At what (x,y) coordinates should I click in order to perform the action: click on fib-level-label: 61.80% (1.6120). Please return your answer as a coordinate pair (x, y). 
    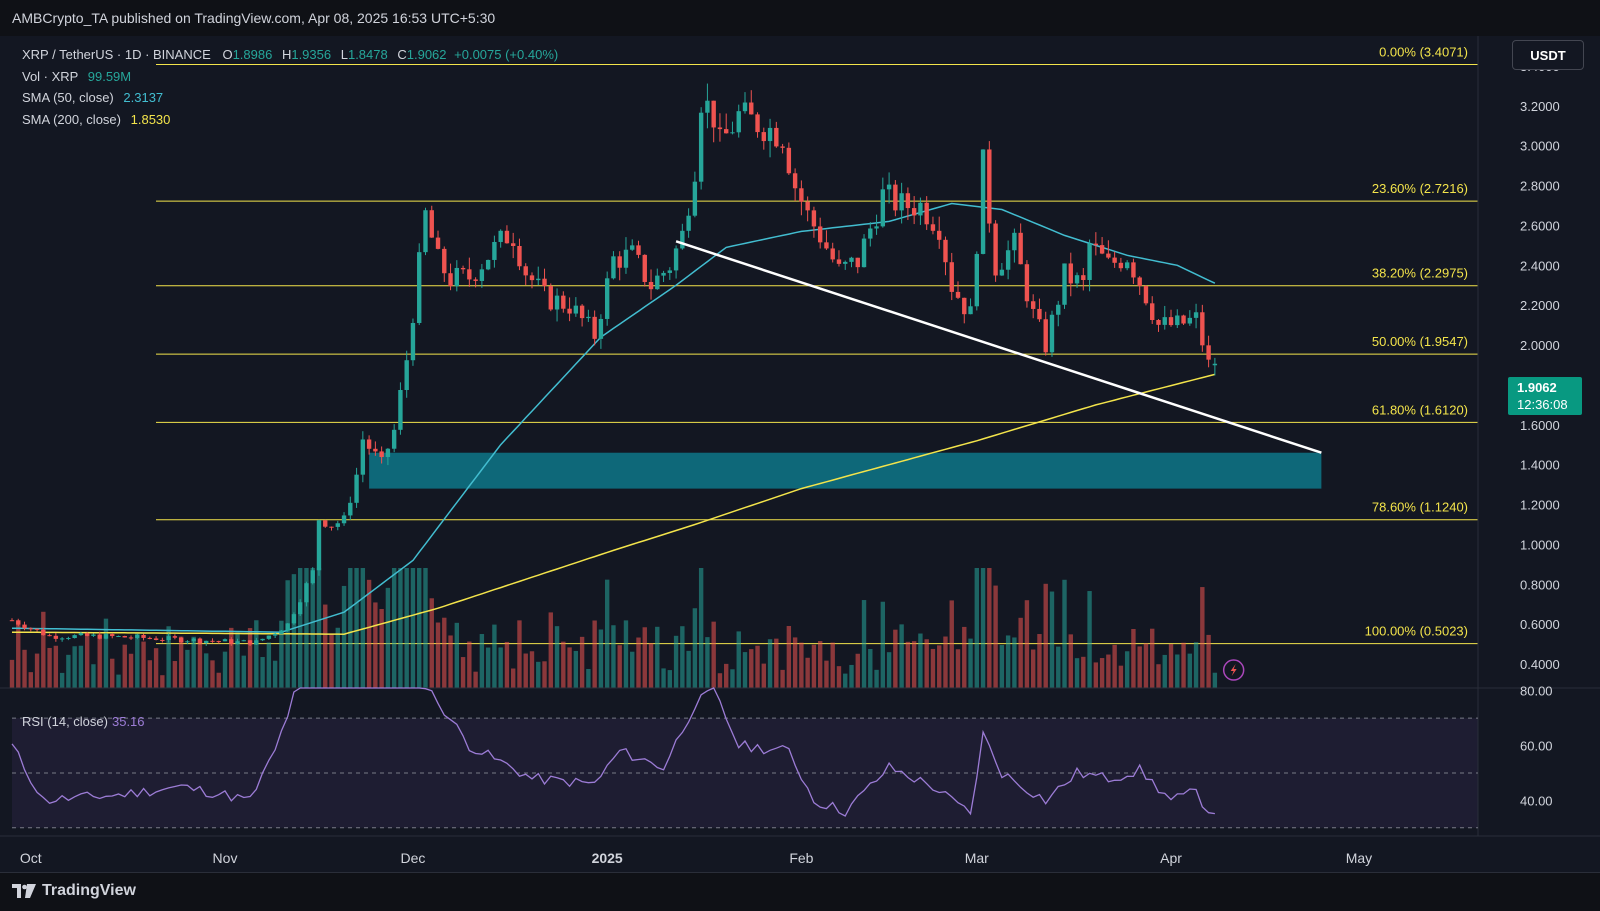
    Looking at the image, I should click on (1420, 409).